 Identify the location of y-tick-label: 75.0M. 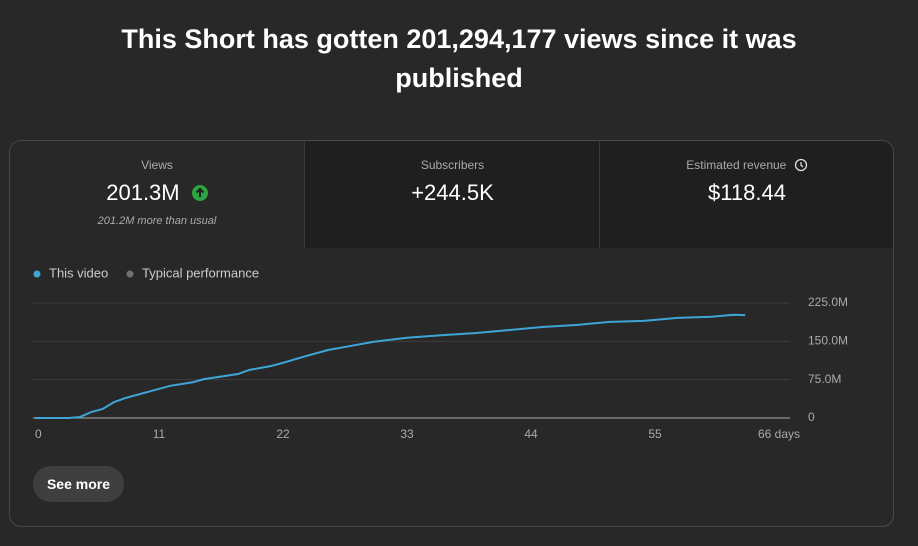
(824, 379).